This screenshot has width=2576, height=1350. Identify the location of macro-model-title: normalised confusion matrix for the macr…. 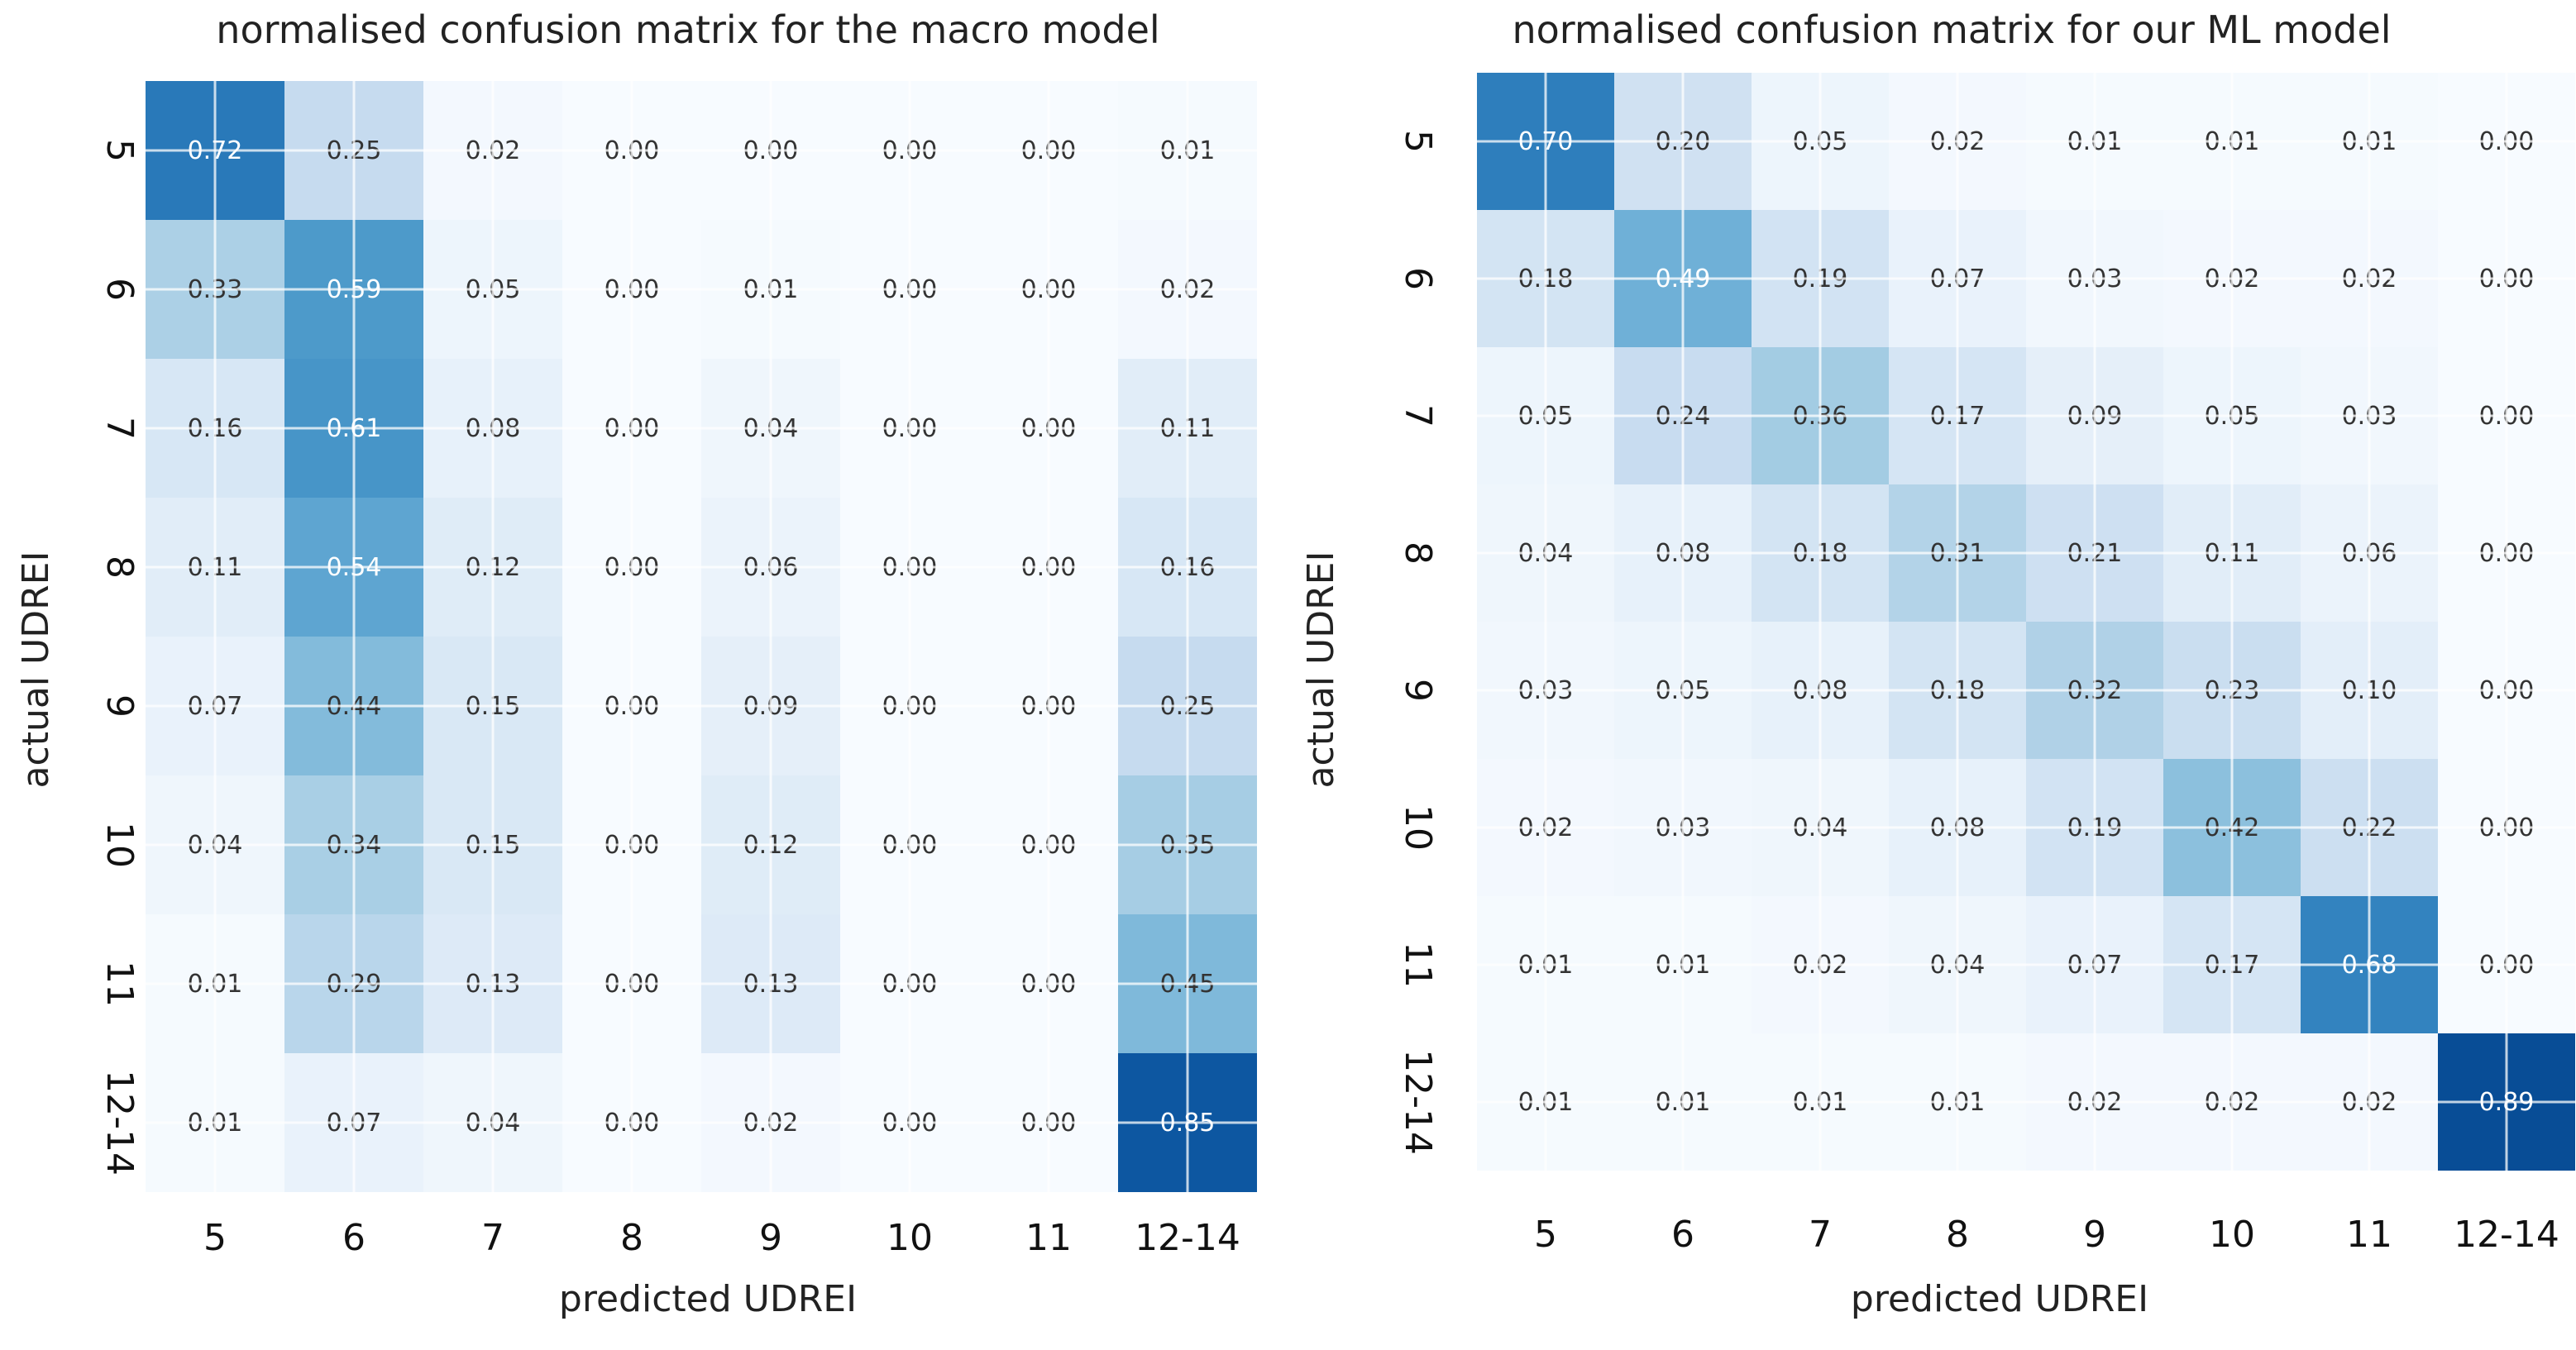
(687, 30).